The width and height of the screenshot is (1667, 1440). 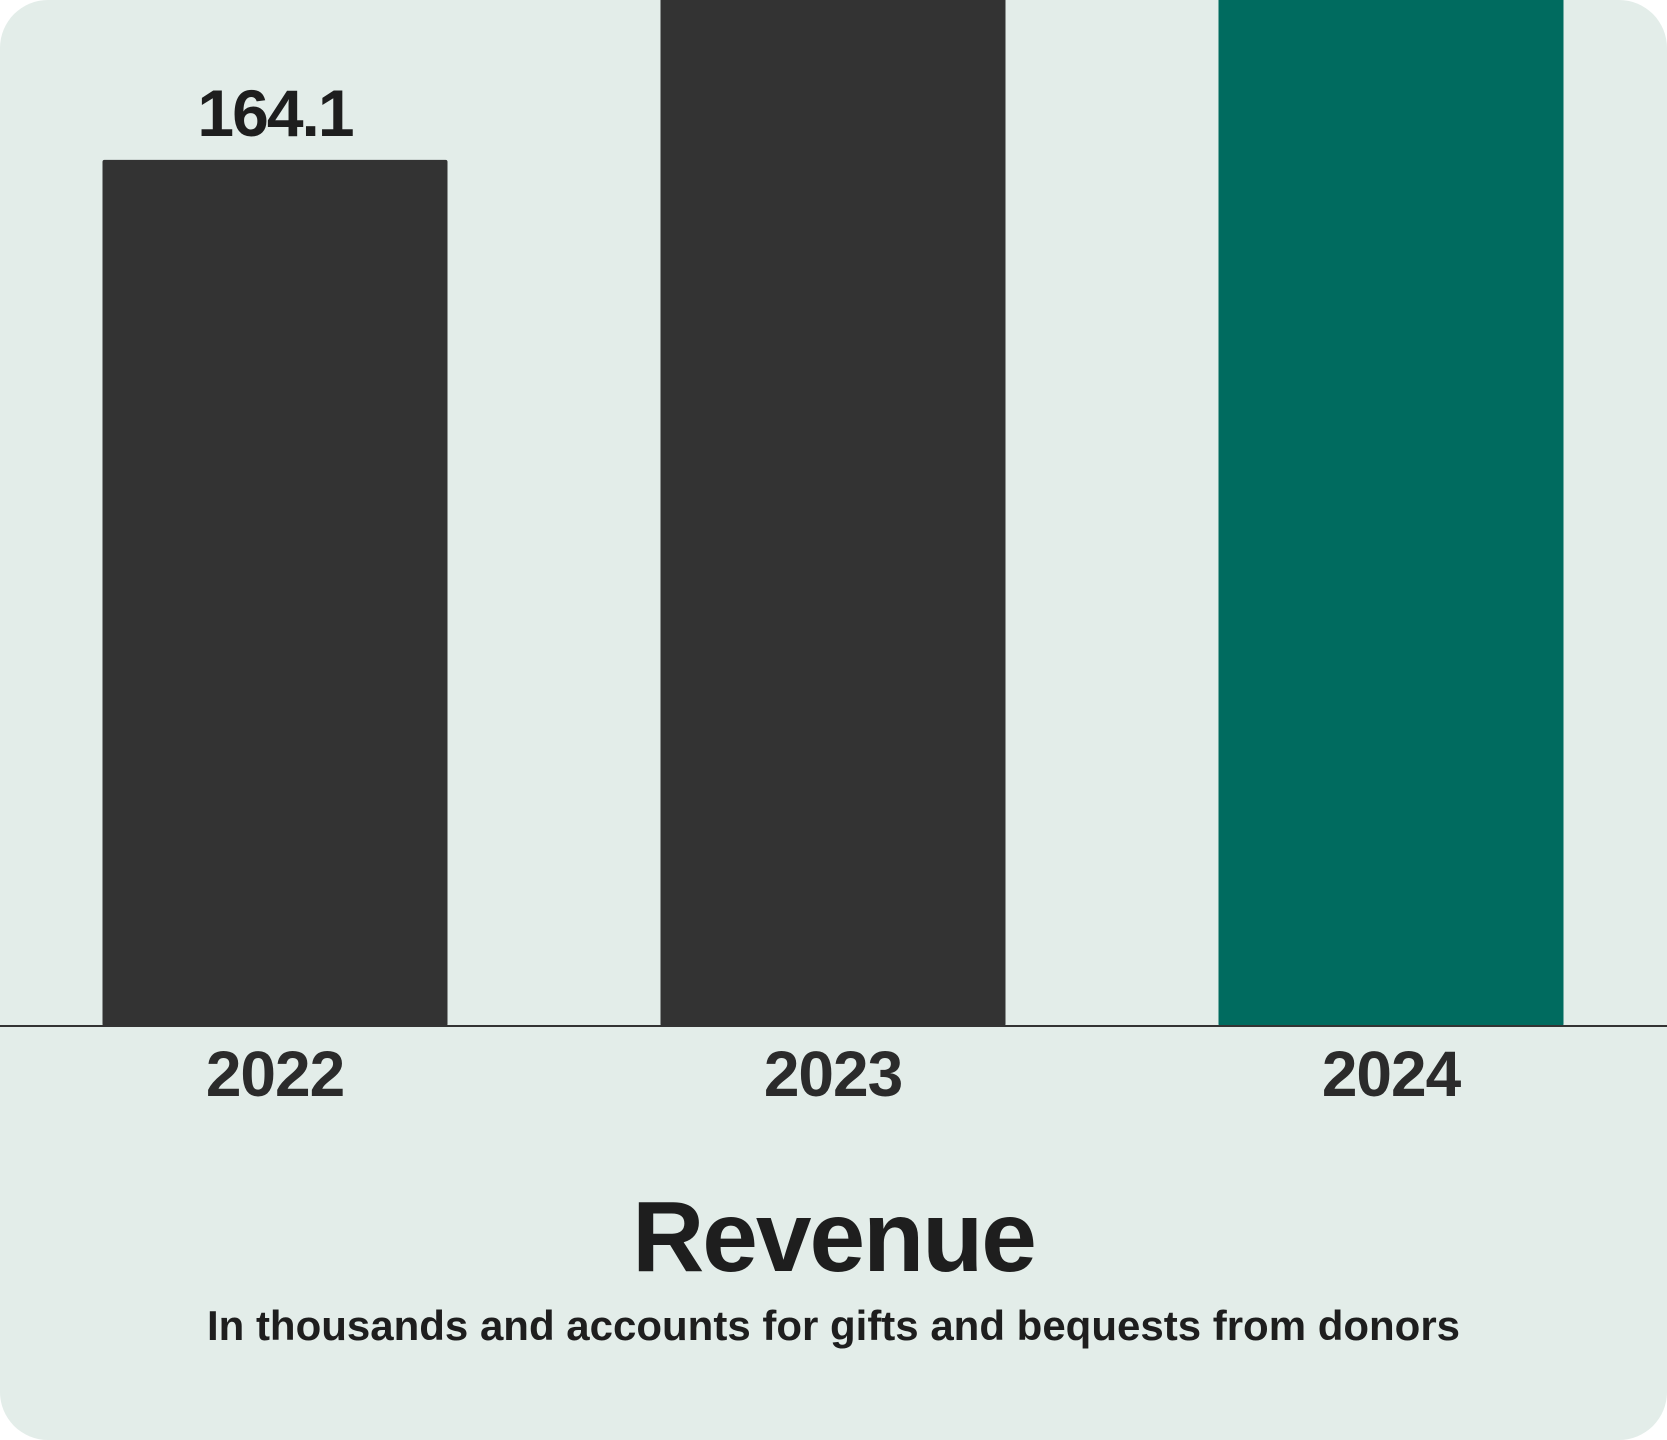 I want to click on value-labels-layer: 164.1294.8218.2, so click(x=275, y=113).